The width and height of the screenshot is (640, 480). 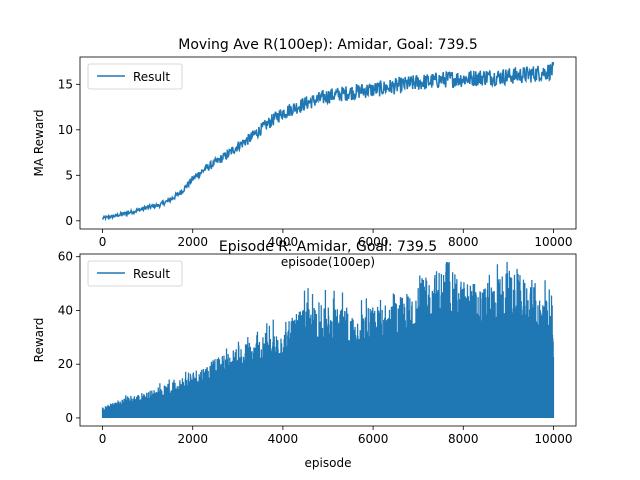 What do you see at coordinates (69, 152) in the screenshot?
I see `y-axis: 0 5 10 15` at bounding box center [69, 152].